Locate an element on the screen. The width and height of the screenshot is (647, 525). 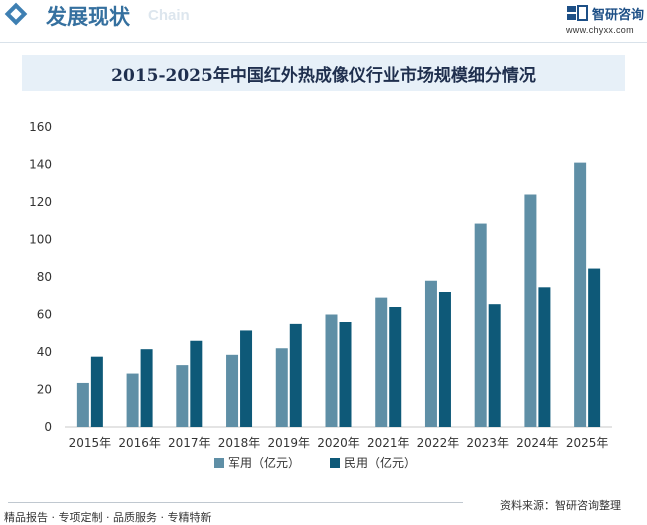
page-header: 发展现状 Chain 智研咨询 www.chyxx.com is located at coordinates (323, 17).